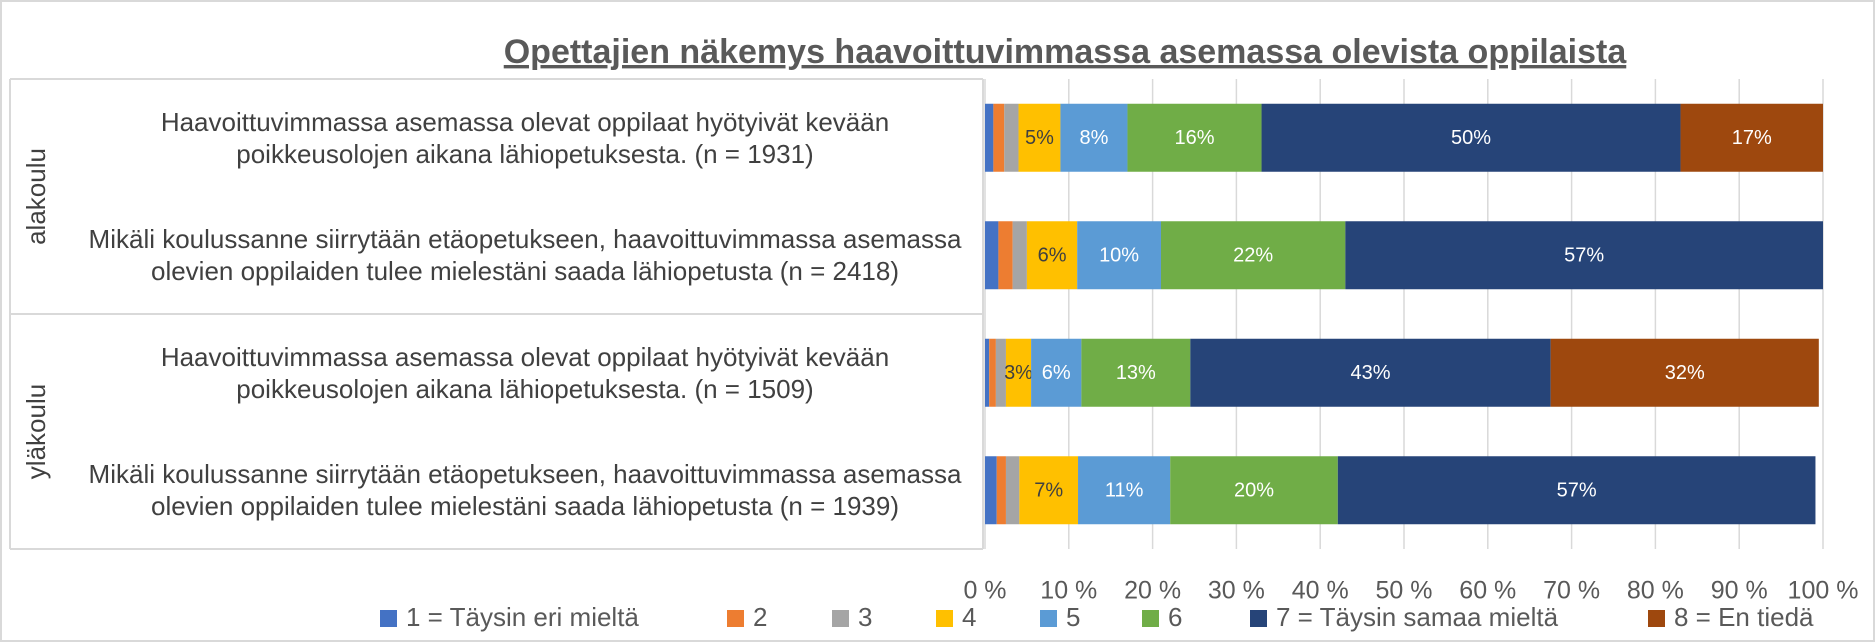  What do you see at coordinates (1417, 617) in the screenshot?
I see `legend-label: 7 = Täysin samaa mieltä` at bounding box center [1417, 617].